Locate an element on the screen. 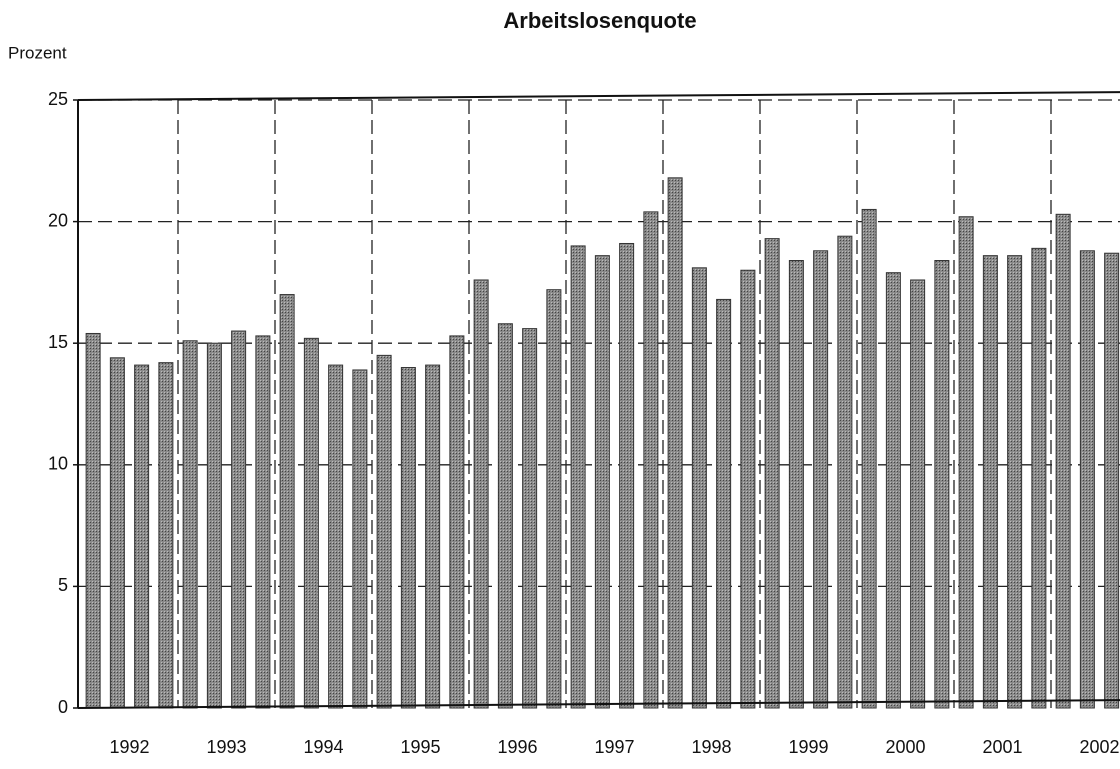  x-tick-label: 2001 is located at coordinates (1002, 747).